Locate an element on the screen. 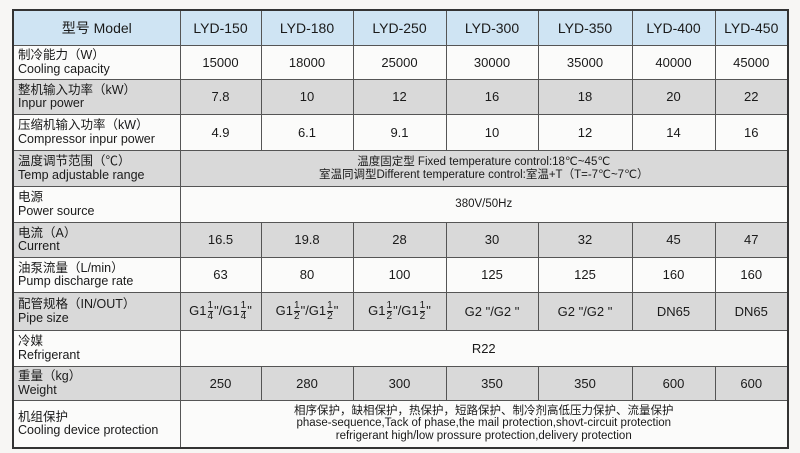  row-weight: 重量（kg） Weight 250 280 300 350 350 600 600 is located at coordinates (400, 383).